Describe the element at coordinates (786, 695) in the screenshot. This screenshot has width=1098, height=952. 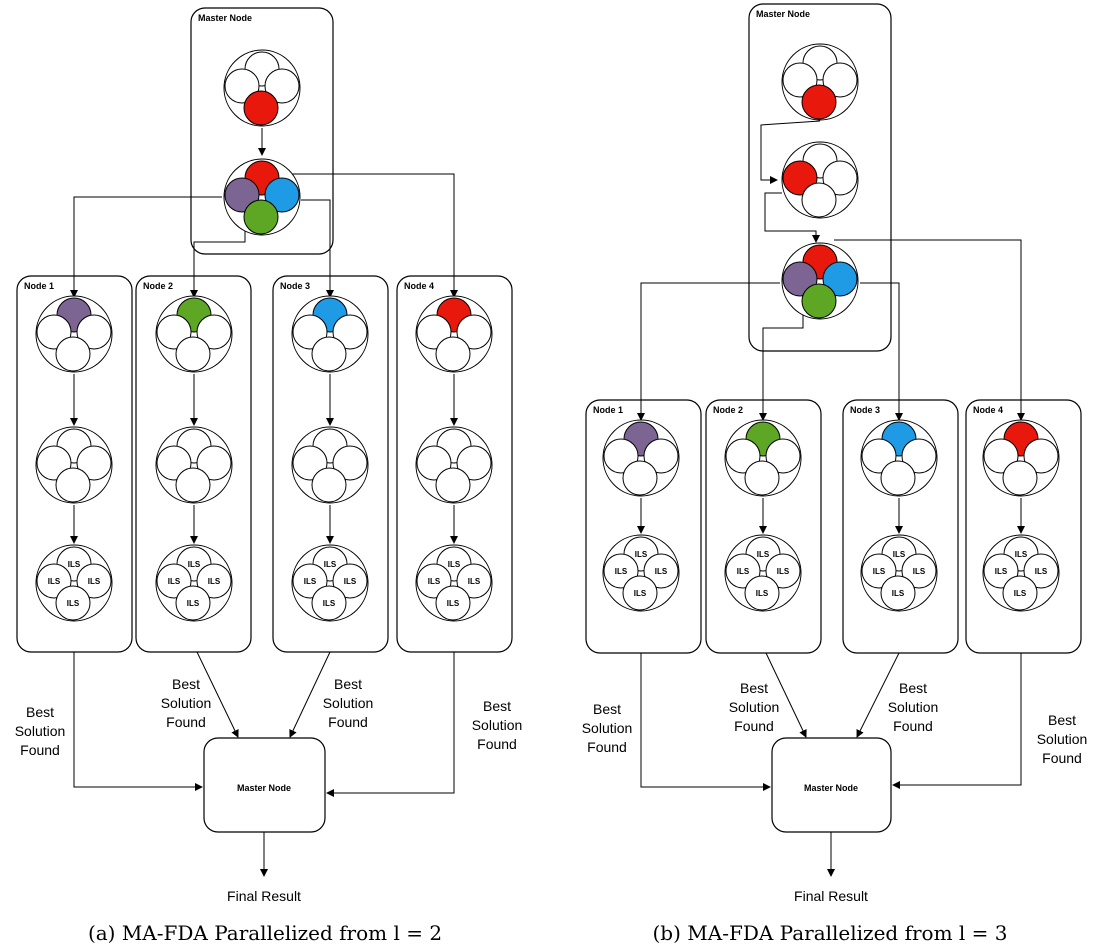
I see `b-edge-node2-final` at that location.